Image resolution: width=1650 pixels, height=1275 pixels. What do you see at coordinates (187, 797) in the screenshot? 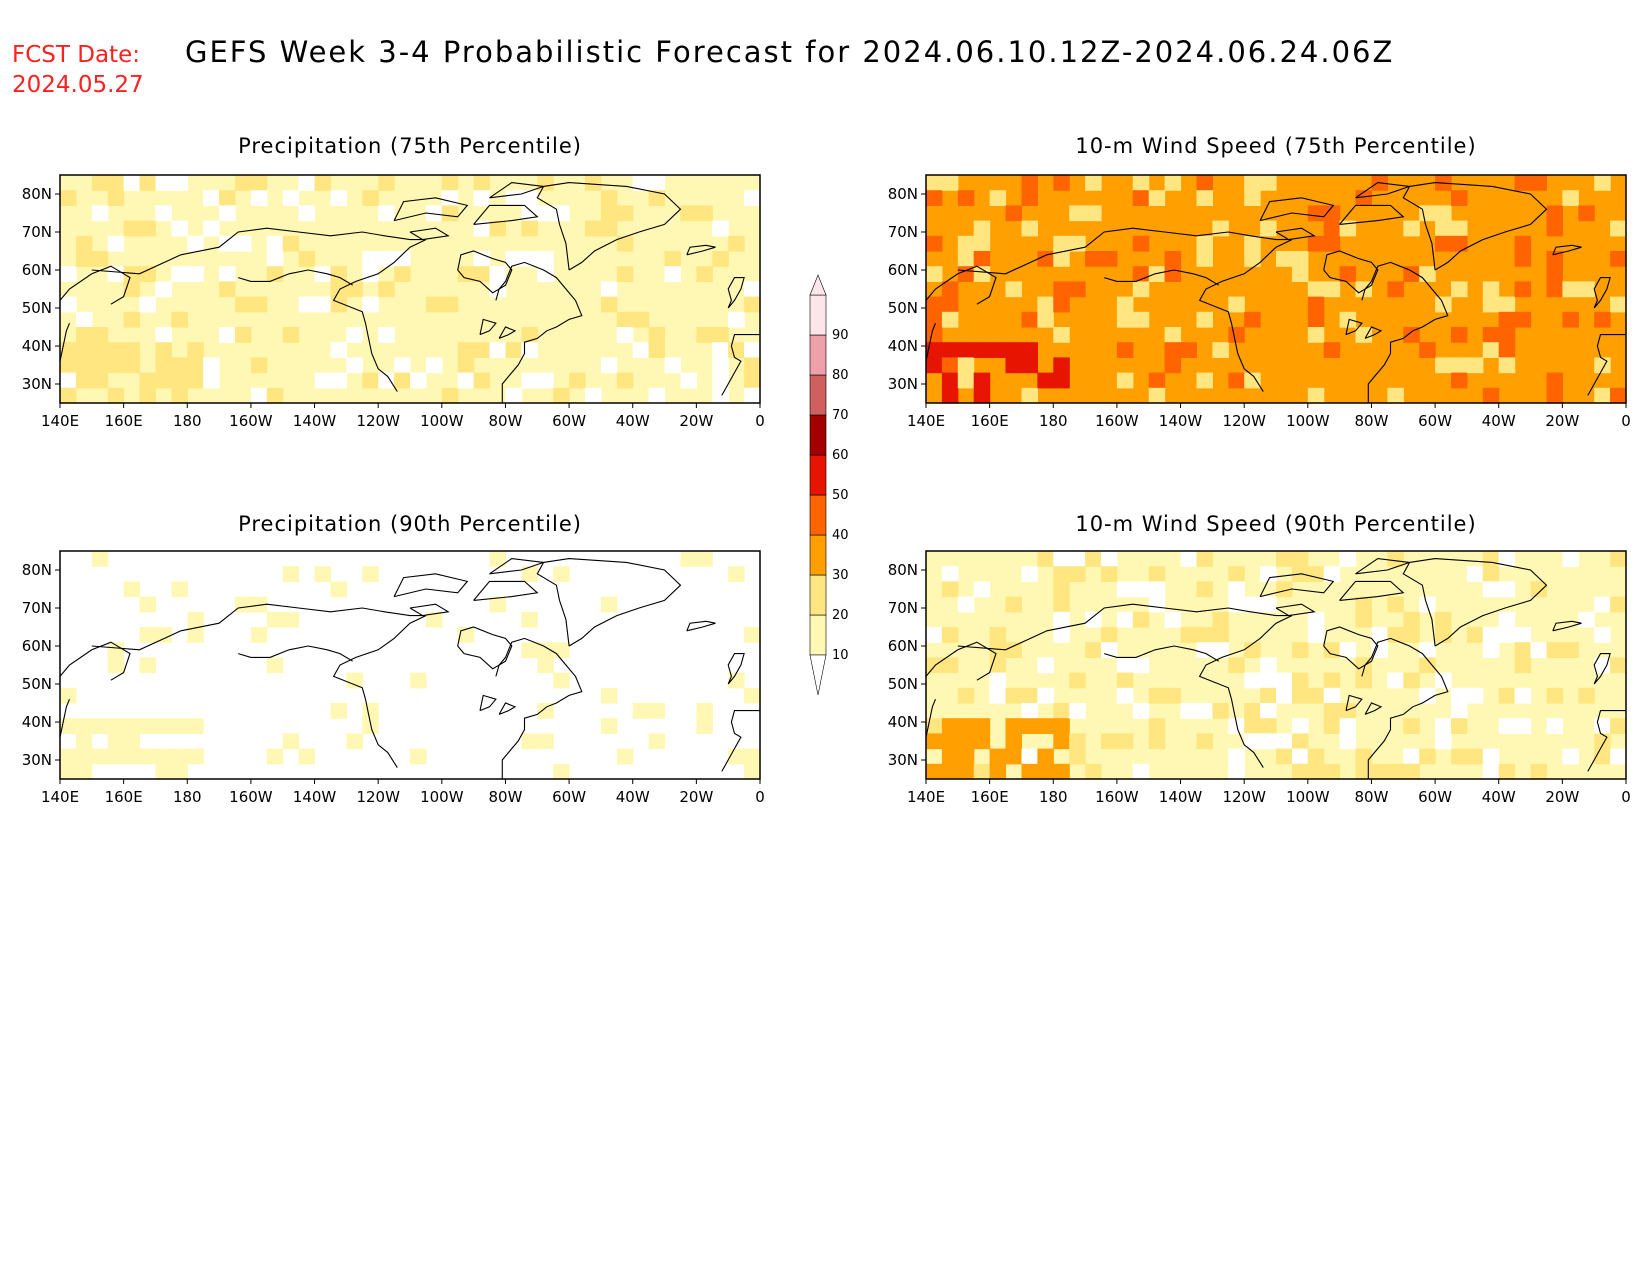
I see `lon-tick-label: 180` at bounding box center [187, 797].